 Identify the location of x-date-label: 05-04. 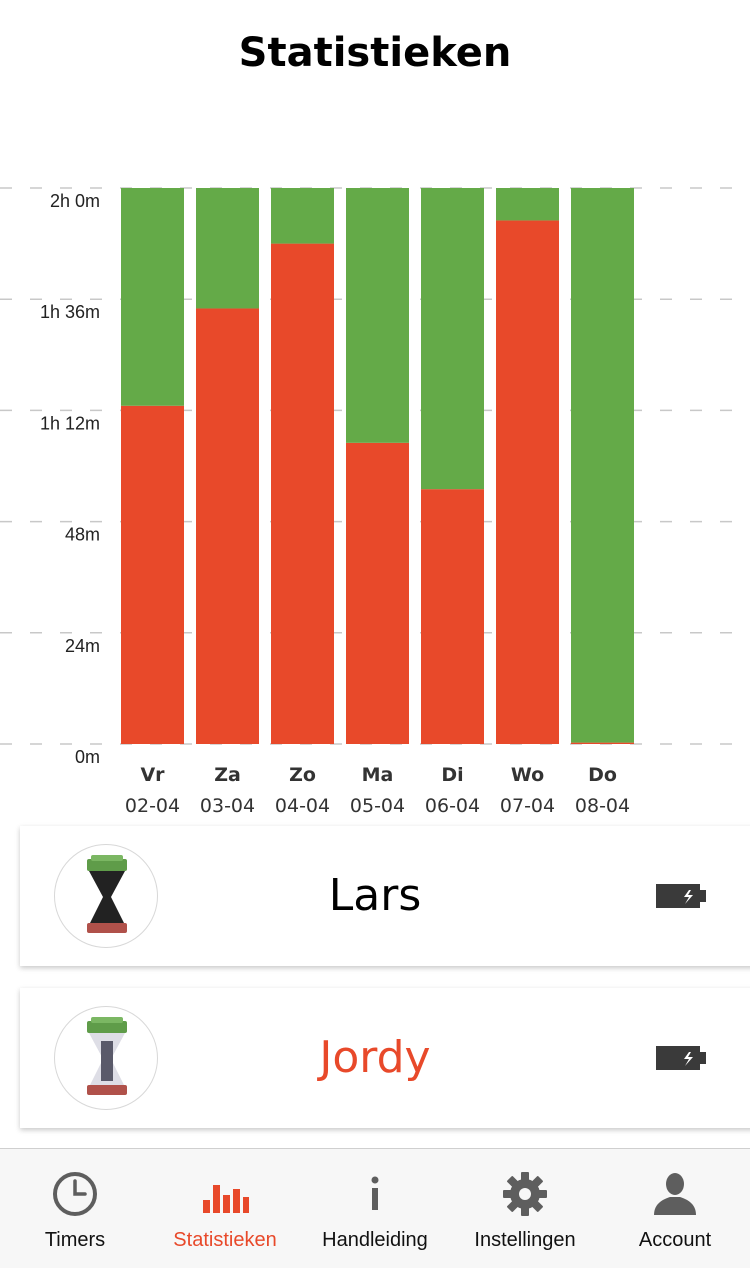
(377, 806).